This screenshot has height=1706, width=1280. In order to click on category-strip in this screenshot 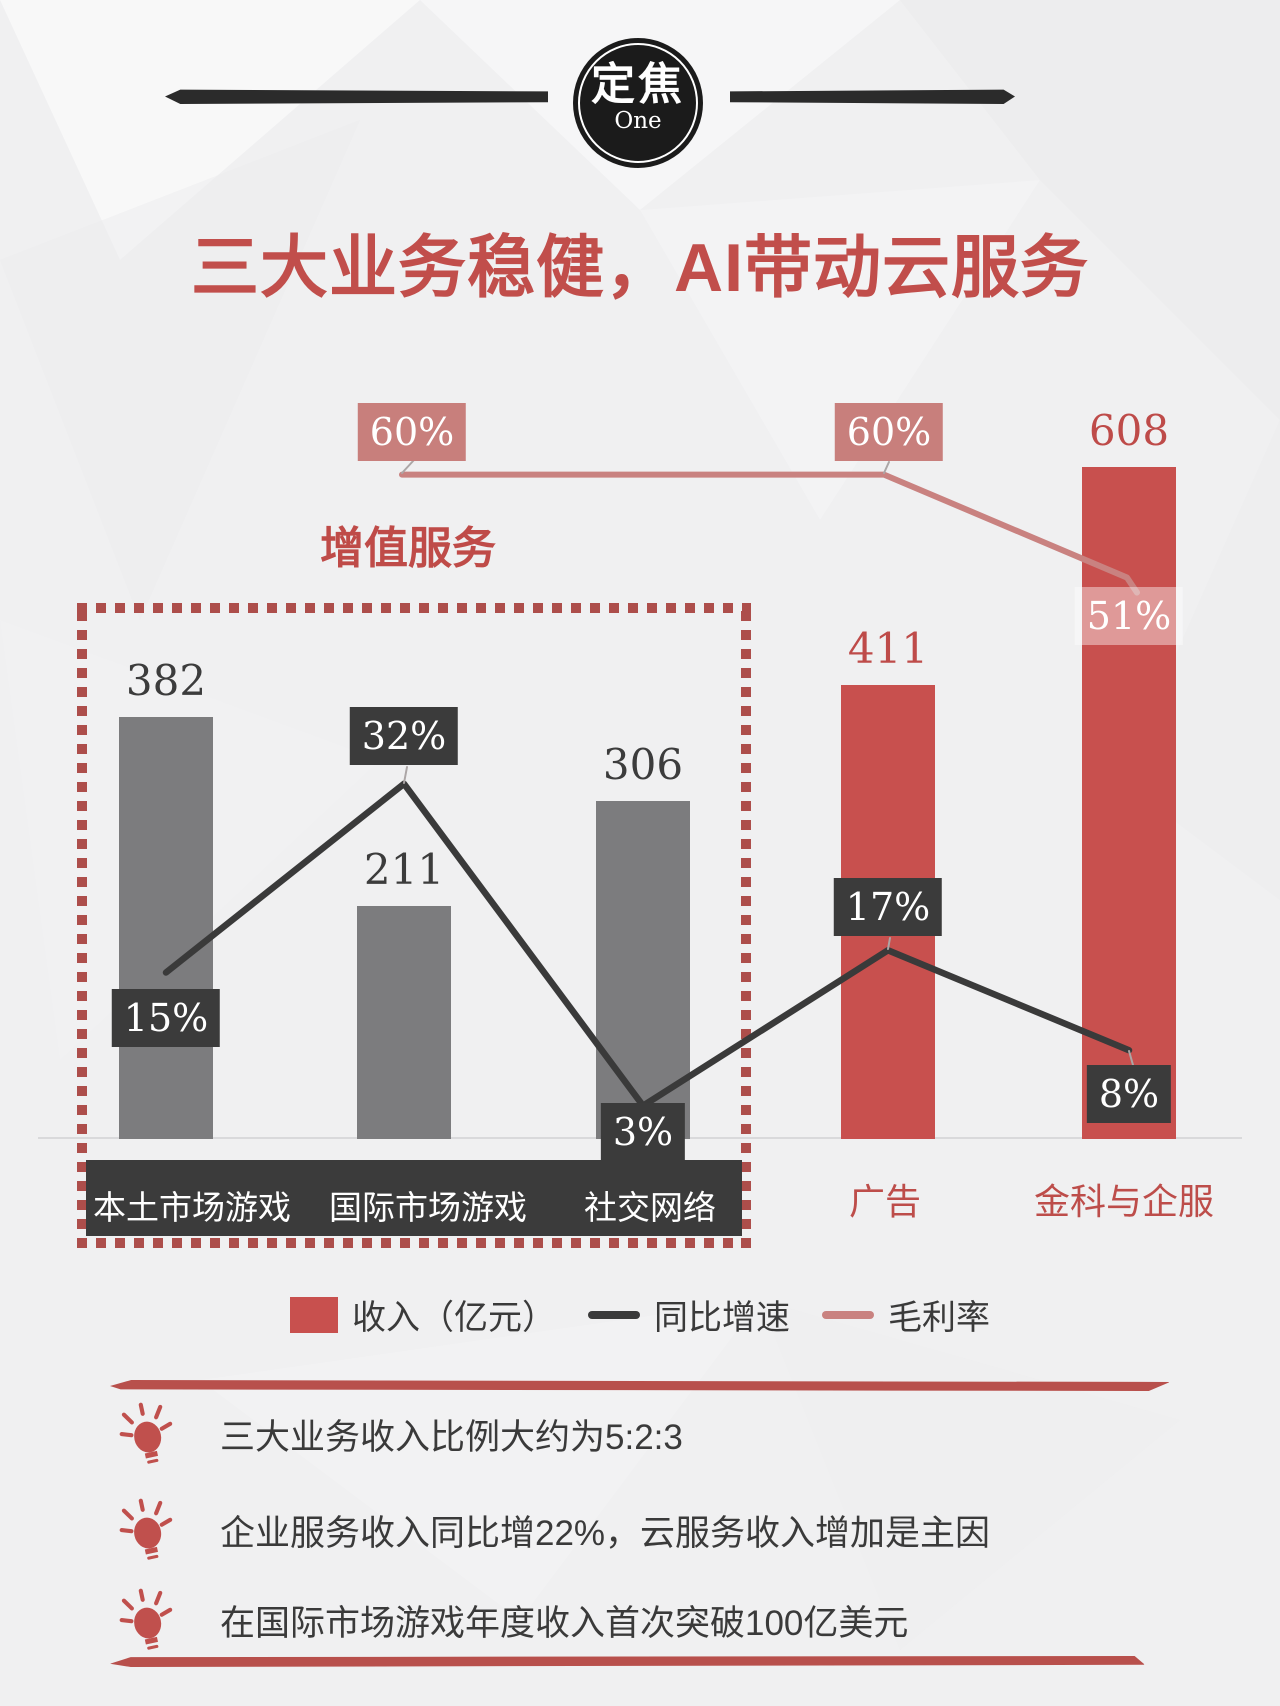, I will do `click(414, 1198)`.